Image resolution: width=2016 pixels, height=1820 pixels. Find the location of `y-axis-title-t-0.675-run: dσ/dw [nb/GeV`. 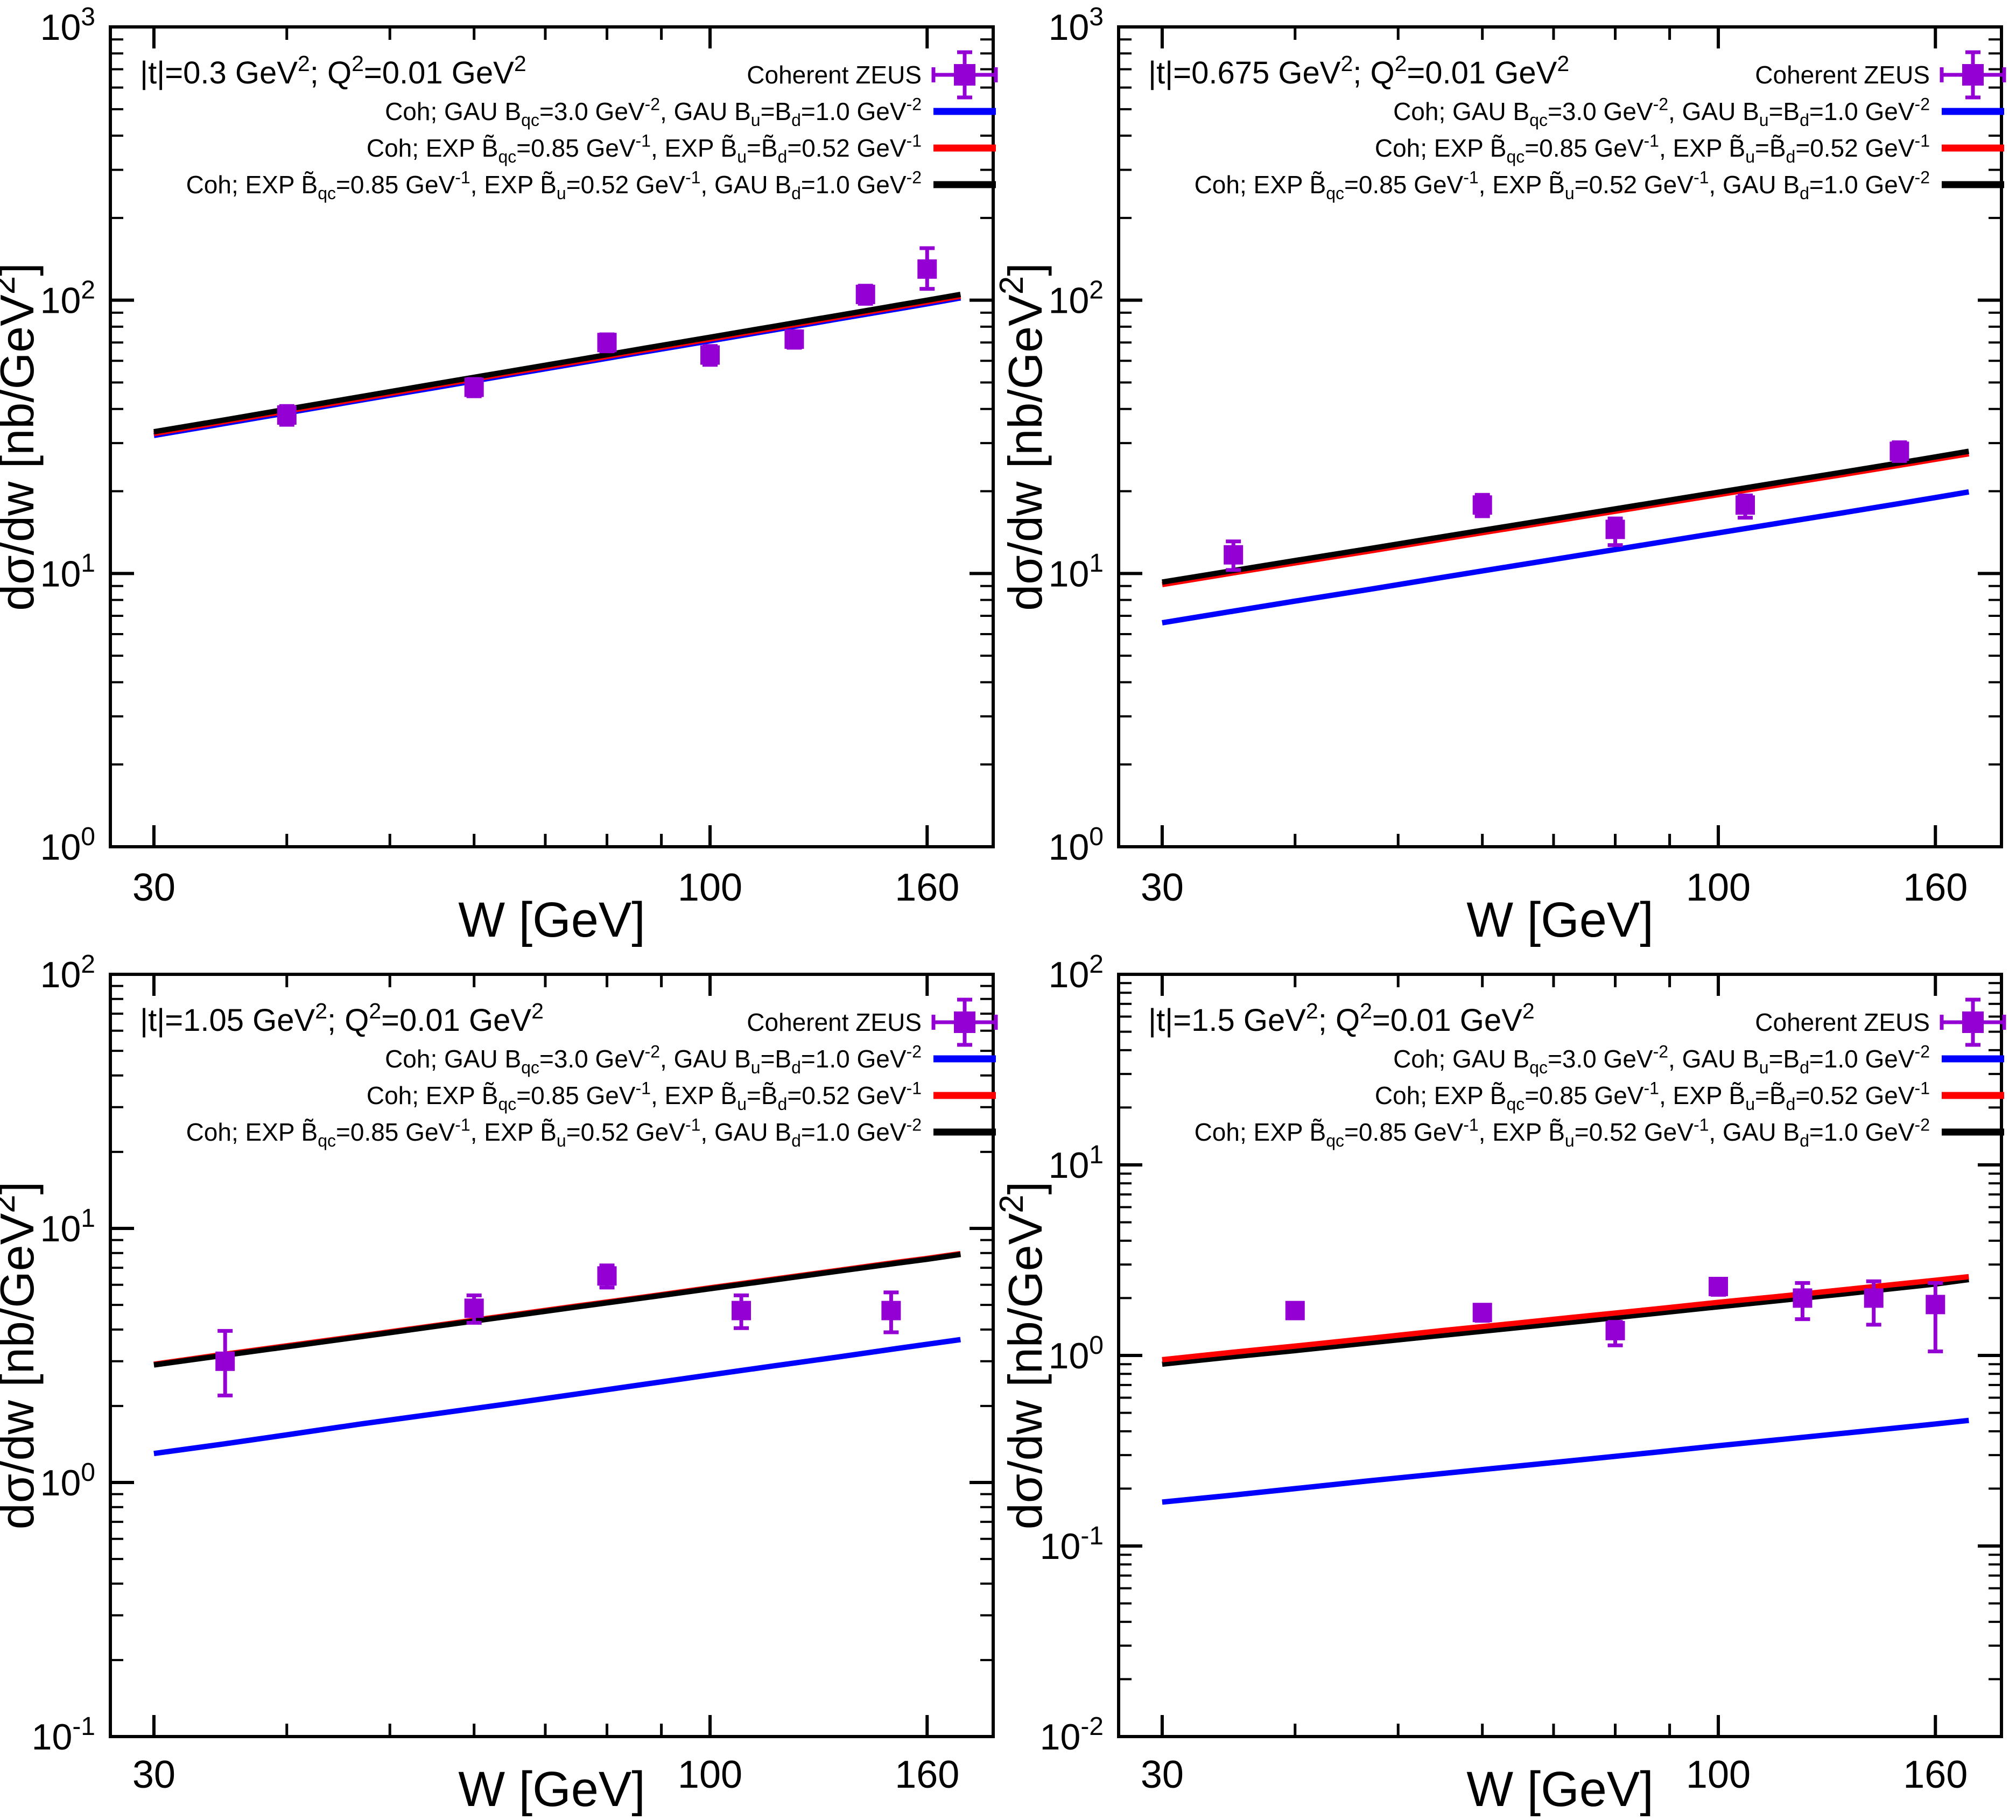

y-axis-title-t-0.675-run: dσ/dw [nb/GeV is located at coordinates (1025, 452).